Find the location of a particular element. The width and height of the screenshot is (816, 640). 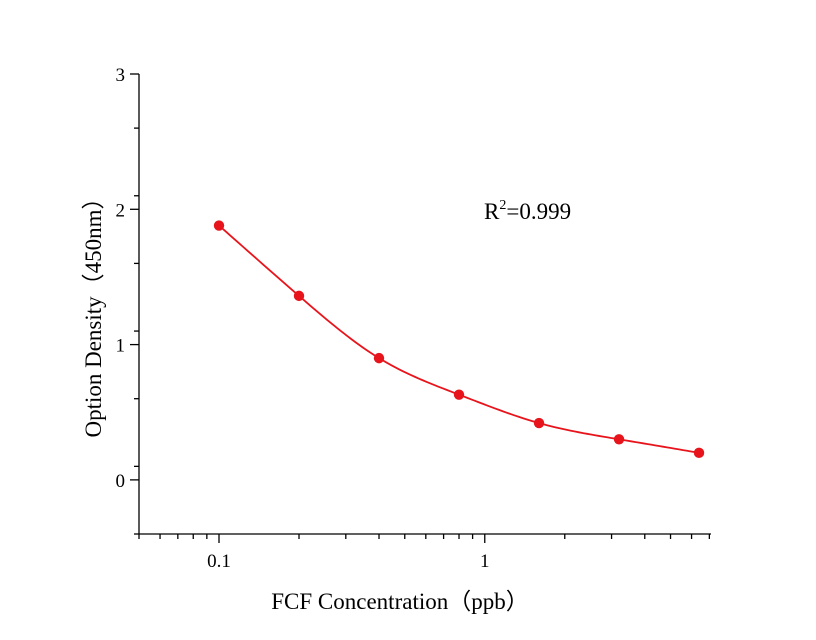

r2-base: R is located at coordinates (492, 211).